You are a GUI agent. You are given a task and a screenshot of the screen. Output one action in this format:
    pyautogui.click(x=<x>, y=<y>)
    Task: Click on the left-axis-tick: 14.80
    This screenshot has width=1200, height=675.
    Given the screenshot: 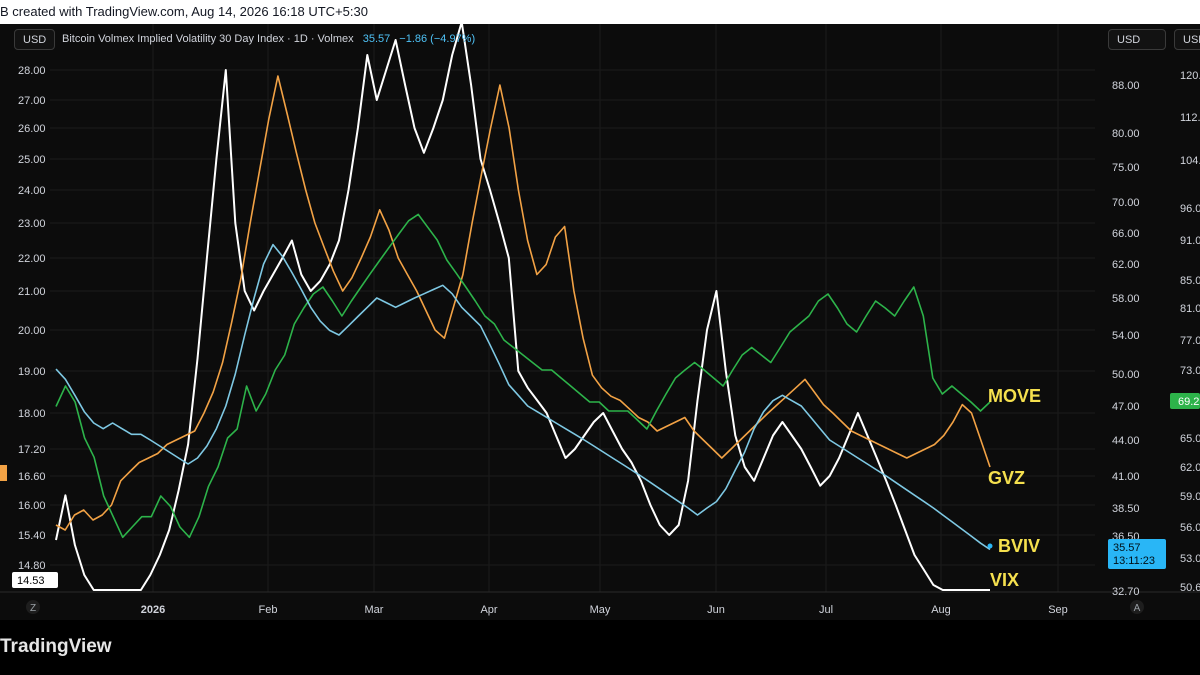 What is the action you would take?
    pyautogui.click(x=32, y=566)
    